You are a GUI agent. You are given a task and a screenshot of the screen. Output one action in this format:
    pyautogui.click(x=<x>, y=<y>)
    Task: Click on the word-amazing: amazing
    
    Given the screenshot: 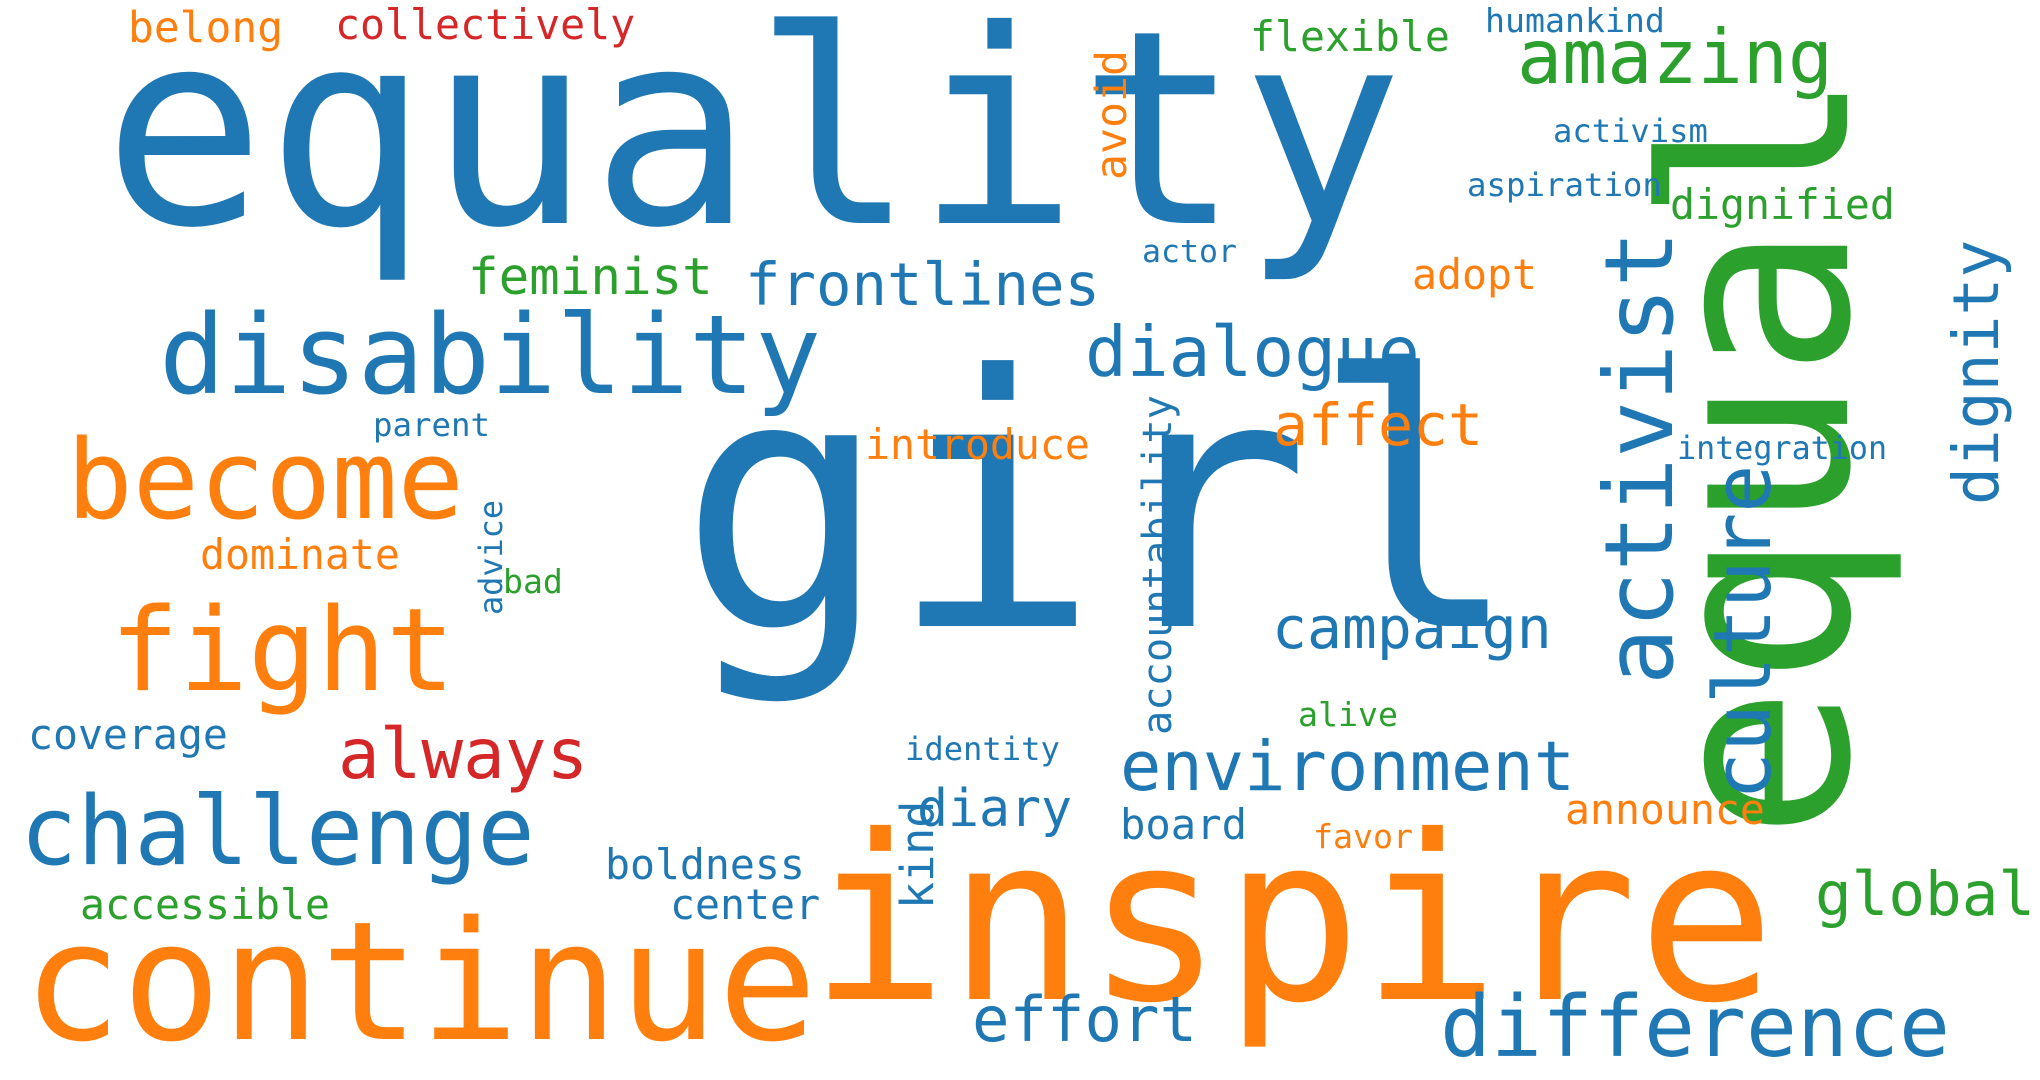 What is the action you would take?
    pyautogui.click(x=1675, y=57)
    